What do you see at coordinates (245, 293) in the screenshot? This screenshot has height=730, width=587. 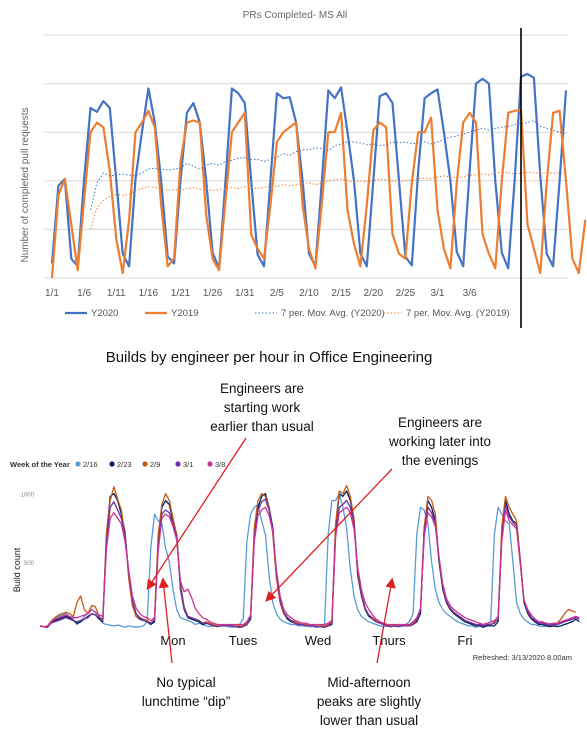 I see `x-tick-label: 1/31` at bounding box center [245, 293].